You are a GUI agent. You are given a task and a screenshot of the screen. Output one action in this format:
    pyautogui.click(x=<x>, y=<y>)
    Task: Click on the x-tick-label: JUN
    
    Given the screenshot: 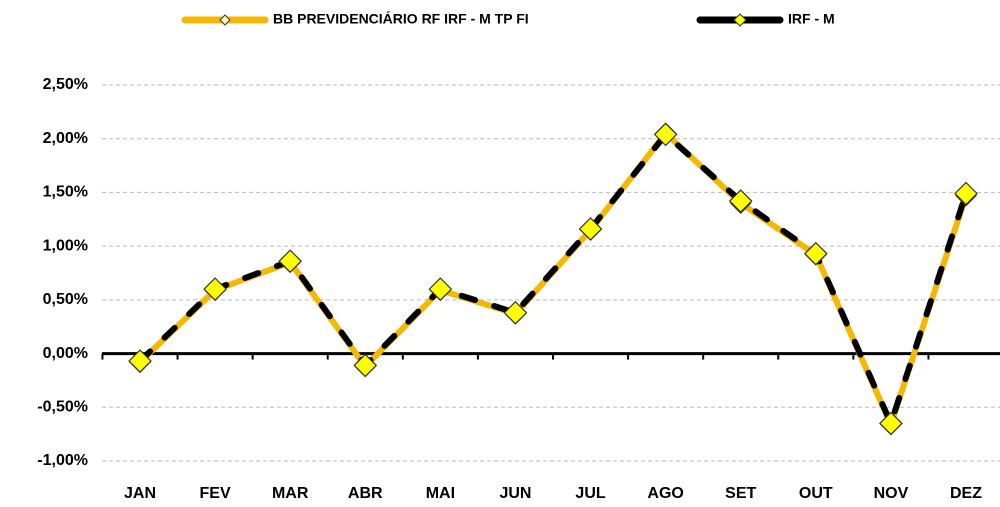 What is the action you would take?
    pyautogui.click(x=515, y=493)
    